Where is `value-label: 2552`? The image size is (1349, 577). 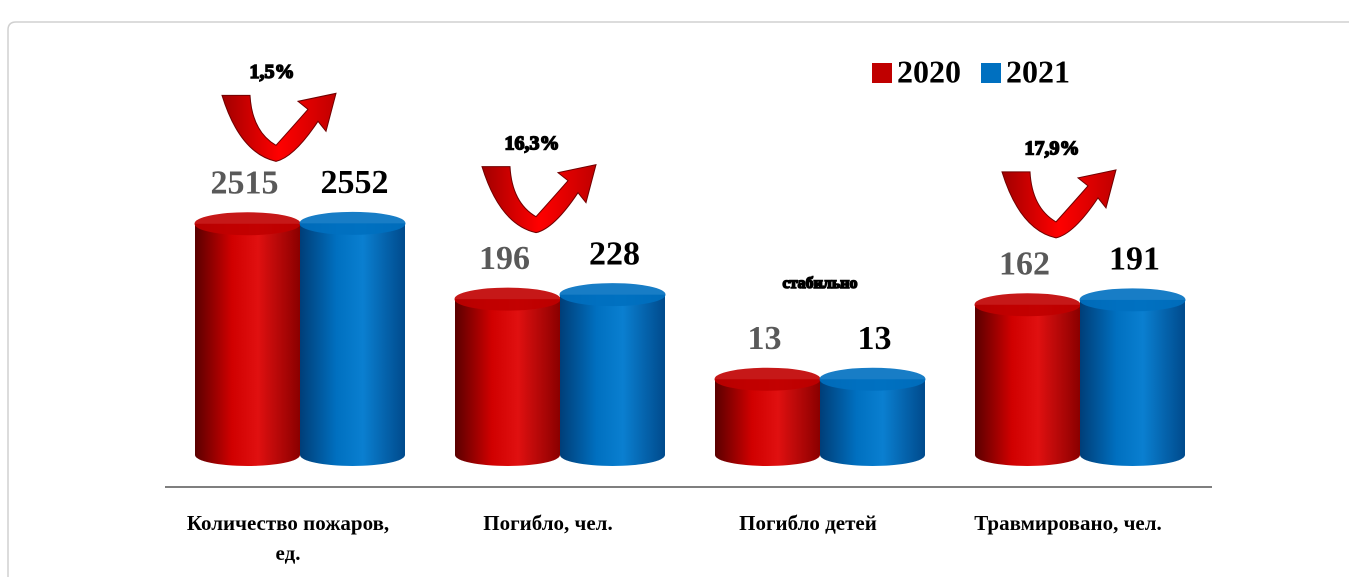 value-label: 2552 is located at coordinates (355, 182).